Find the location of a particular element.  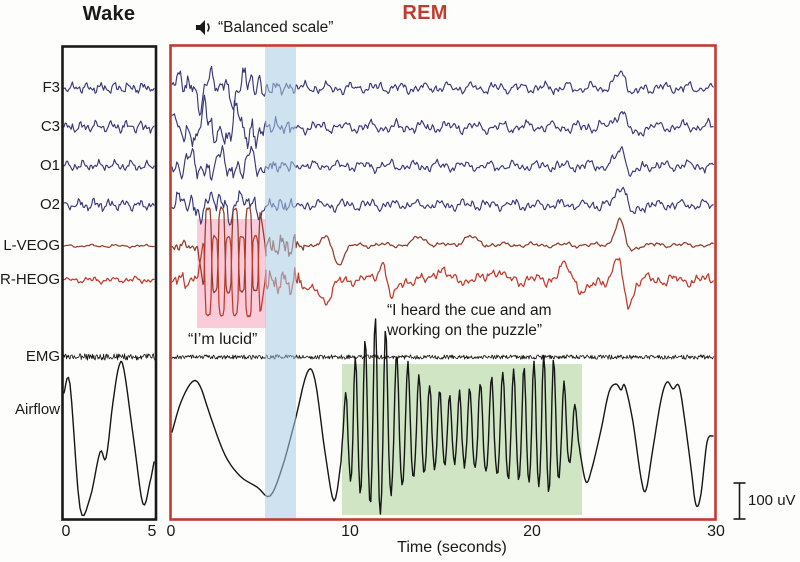

channel-label-o2: O2 is located at coordinates (49, 204).